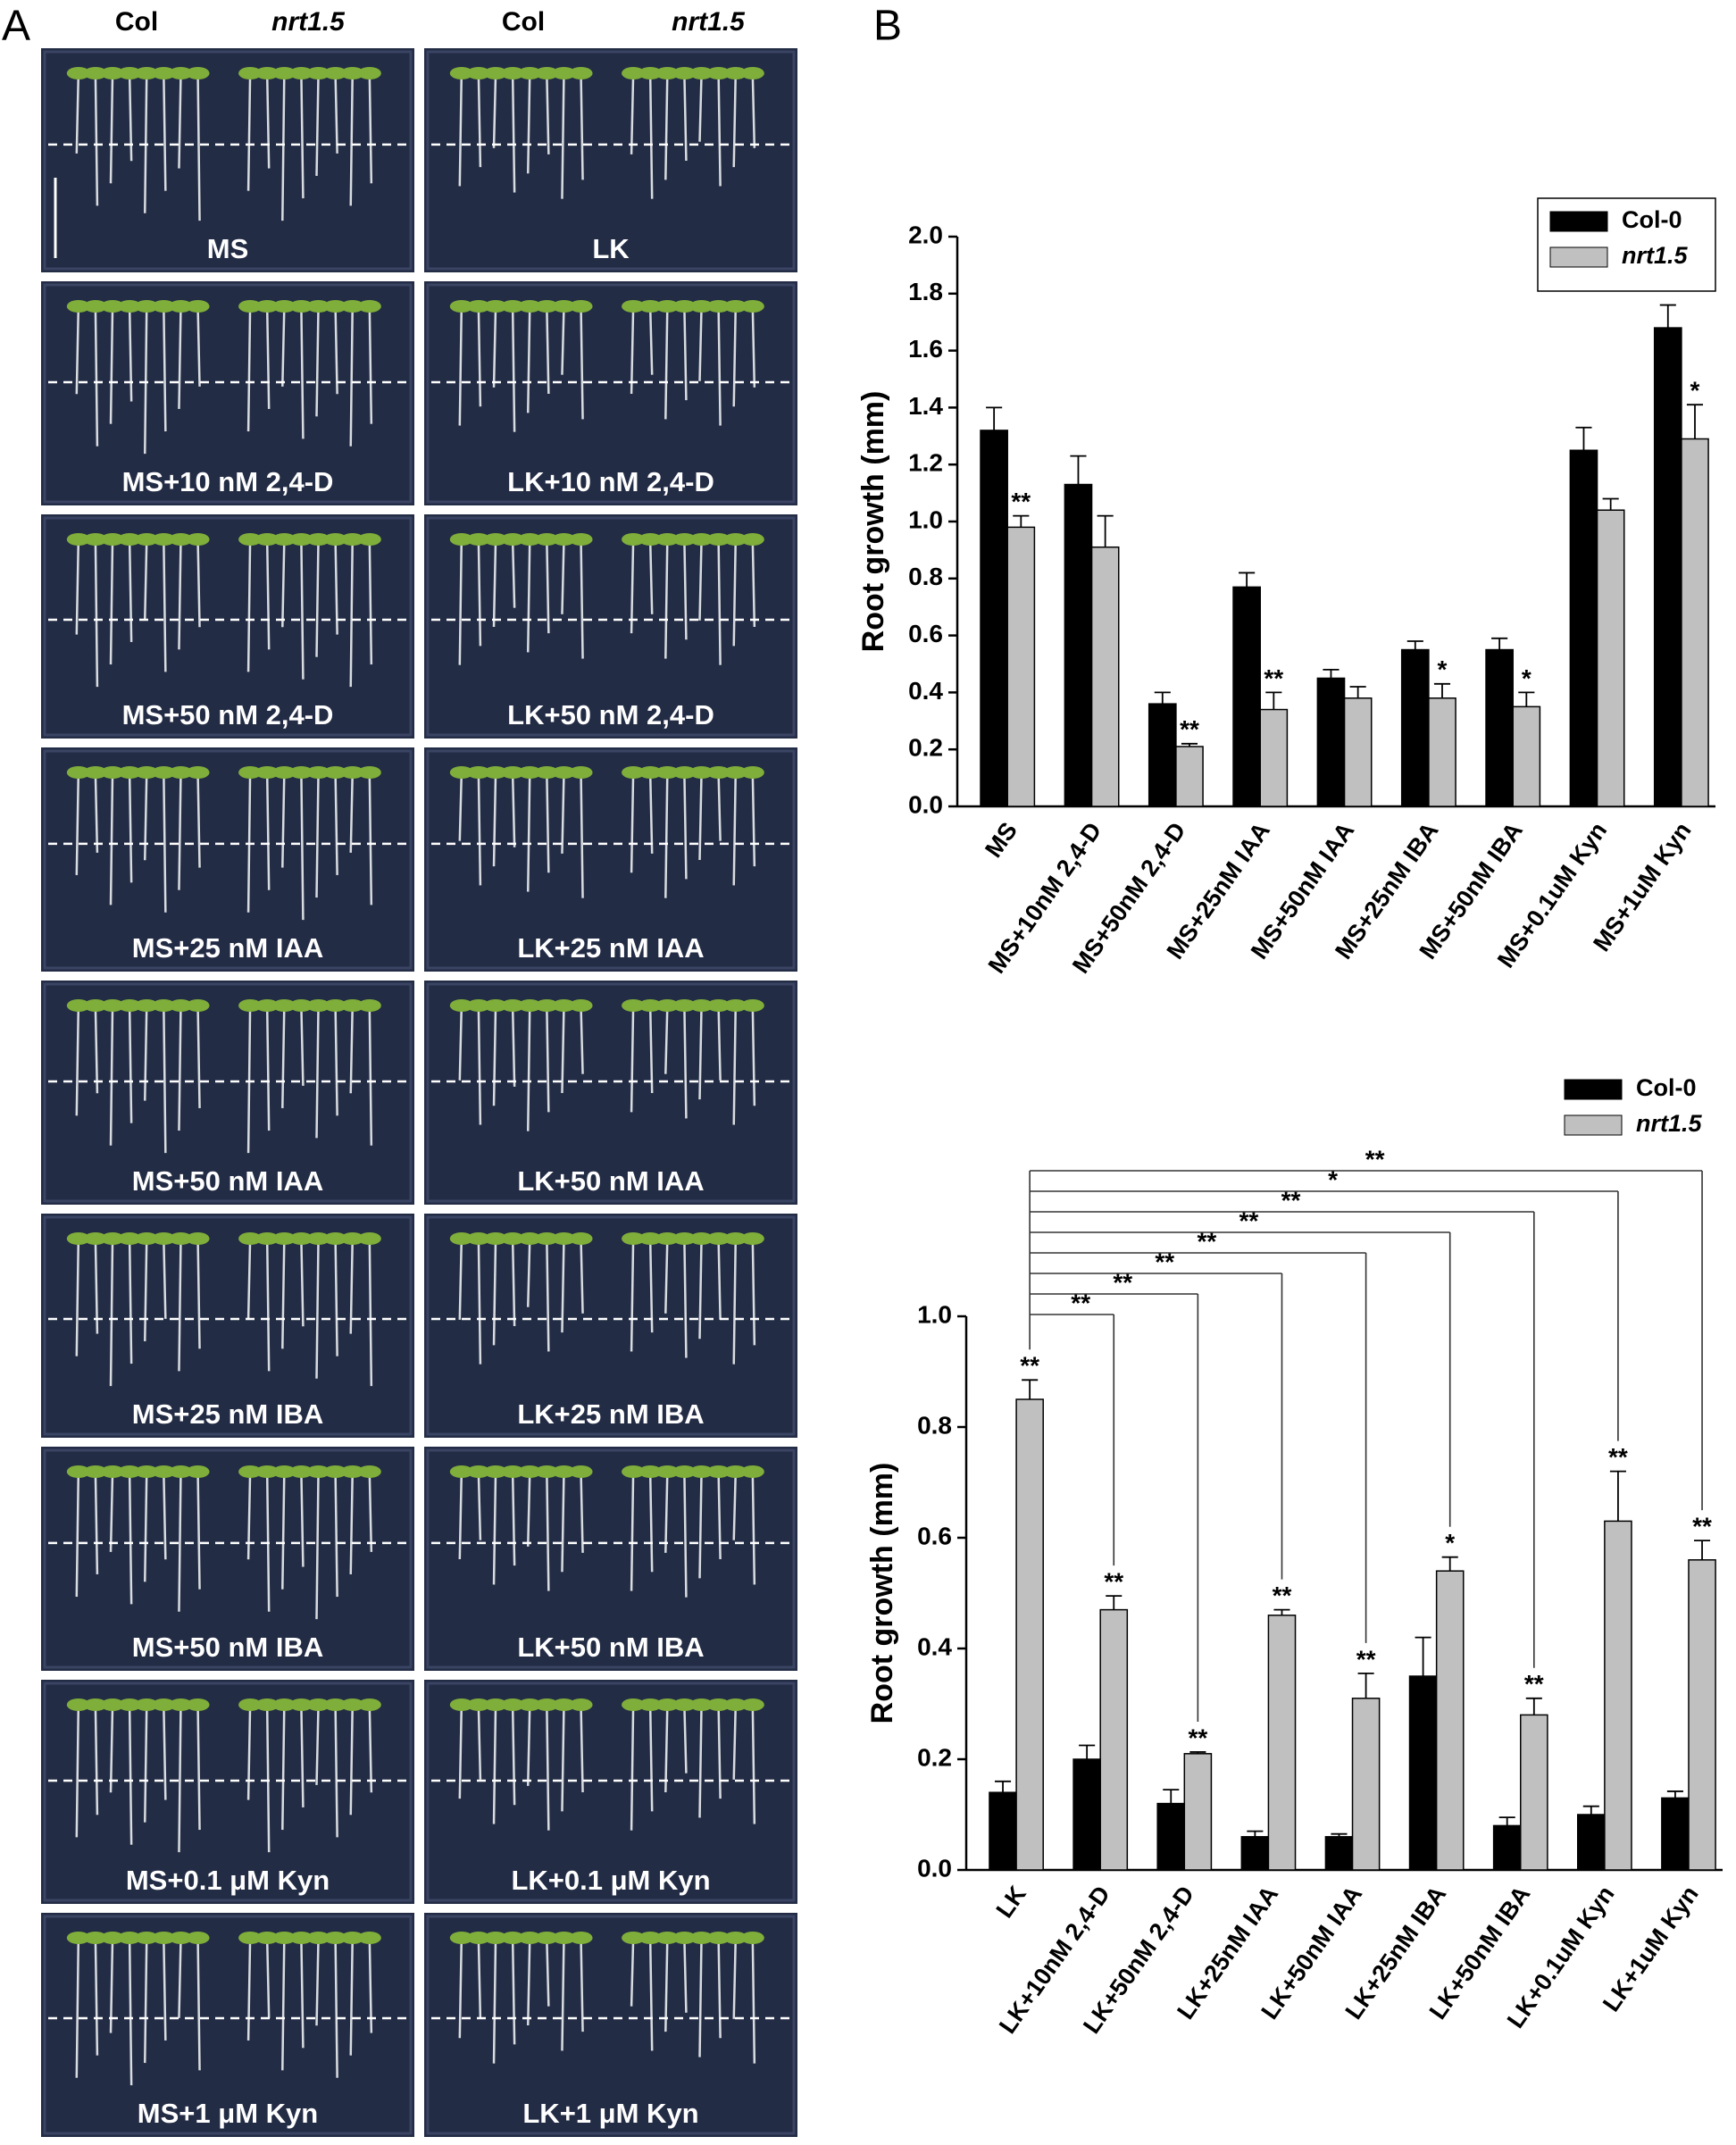 The width and height of the screenshot is (1736, 2145). What do you see at coordinates (935, 1757) in the screenshot?
I see `y-tick-label: 0.2` at bounding box center [935, 1757].